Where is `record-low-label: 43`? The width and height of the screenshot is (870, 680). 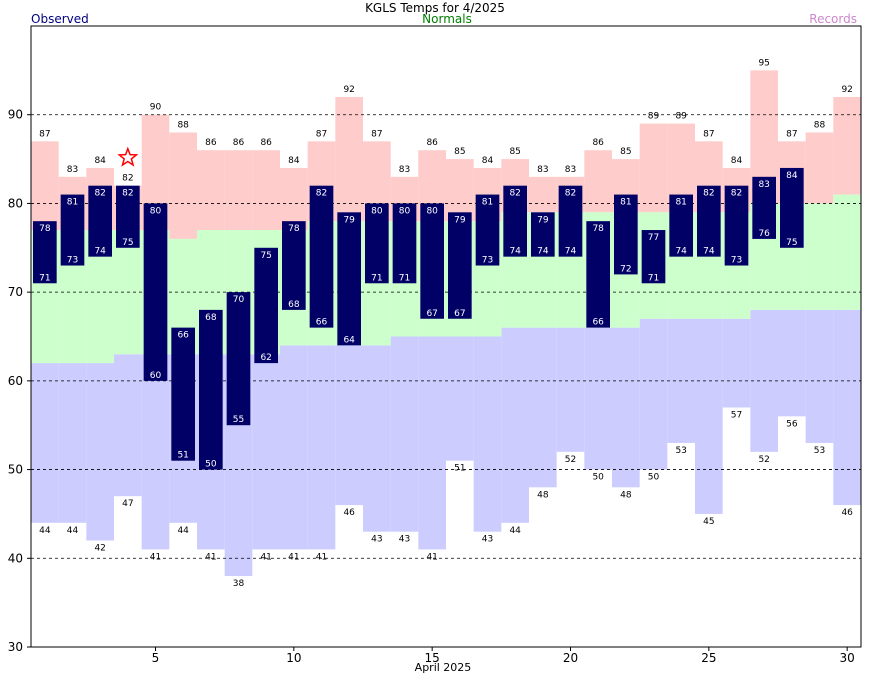
record-low-label: 43 is located at coordinates (376, 540).